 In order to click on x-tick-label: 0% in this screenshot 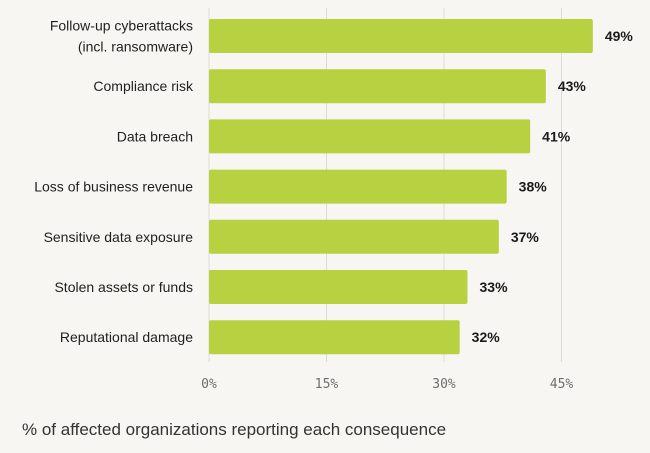, I will do `click(209, 384)`.